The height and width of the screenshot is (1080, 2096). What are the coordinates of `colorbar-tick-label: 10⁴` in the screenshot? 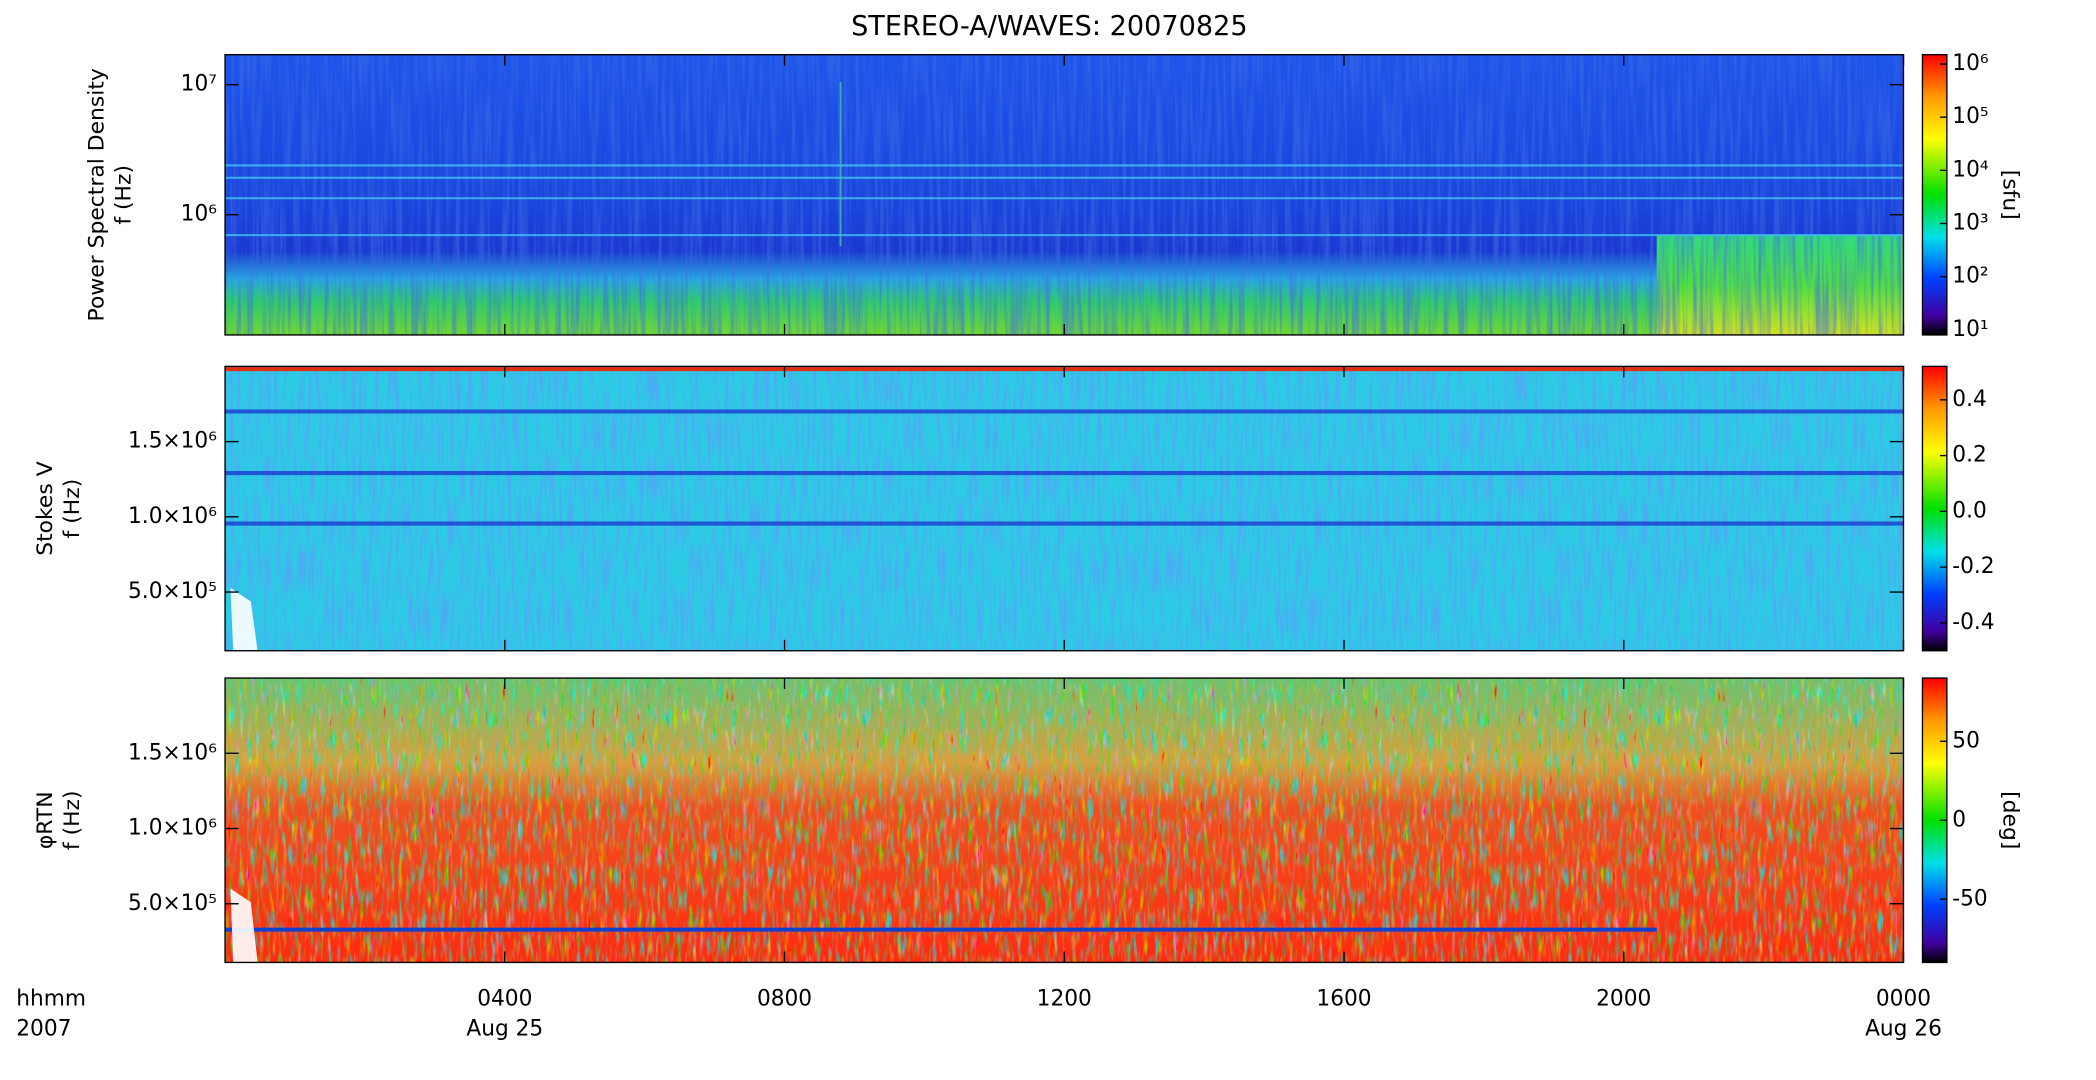 It's located at (1970, 169).